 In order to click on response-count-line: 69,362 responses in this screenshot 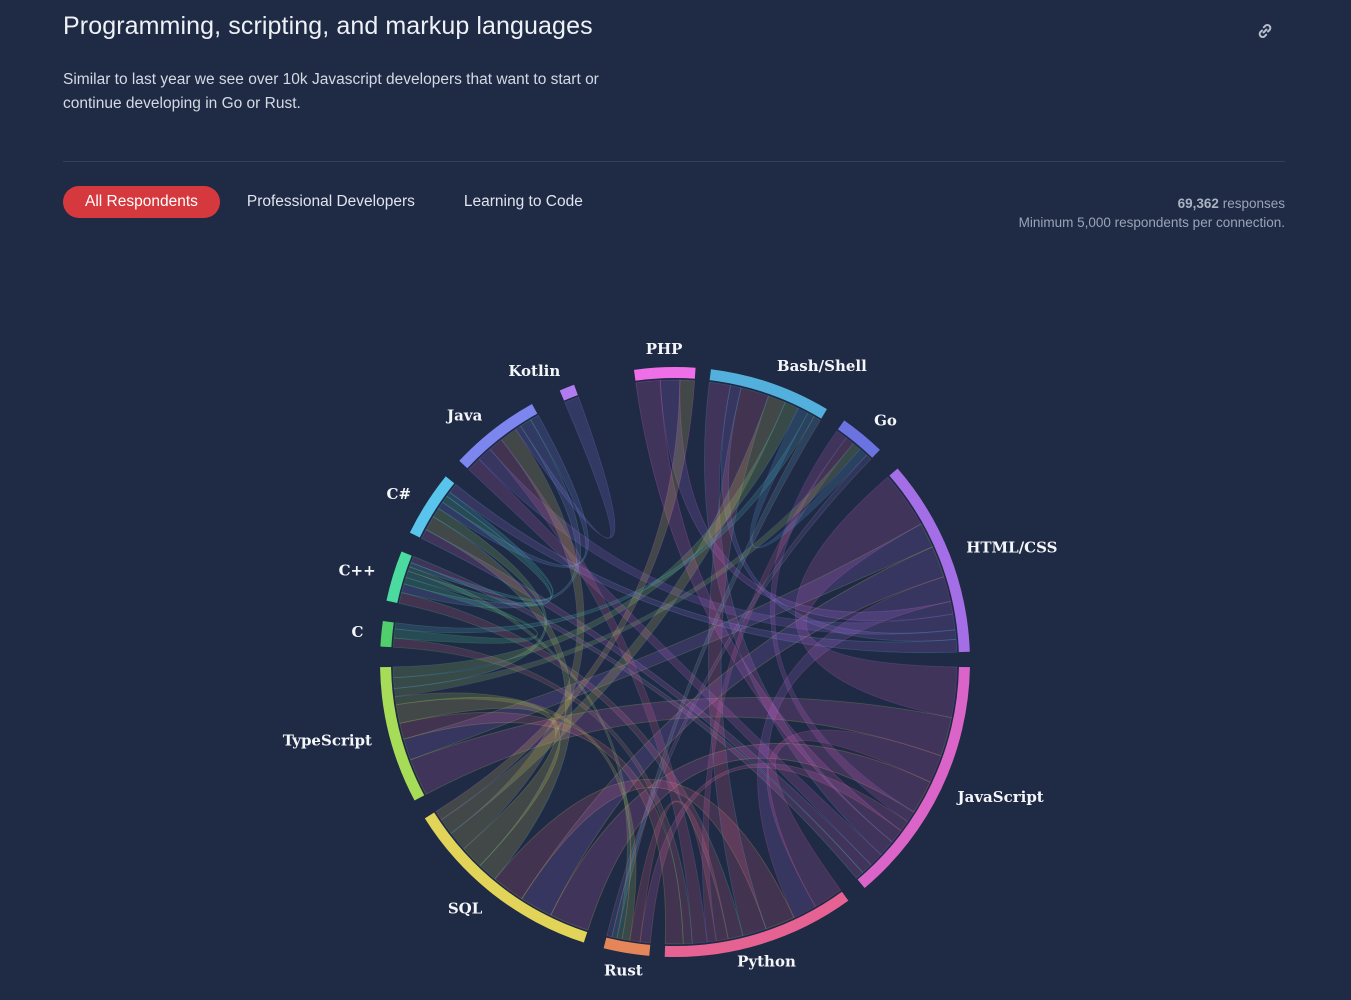, I will do `click(1152, 203)`.